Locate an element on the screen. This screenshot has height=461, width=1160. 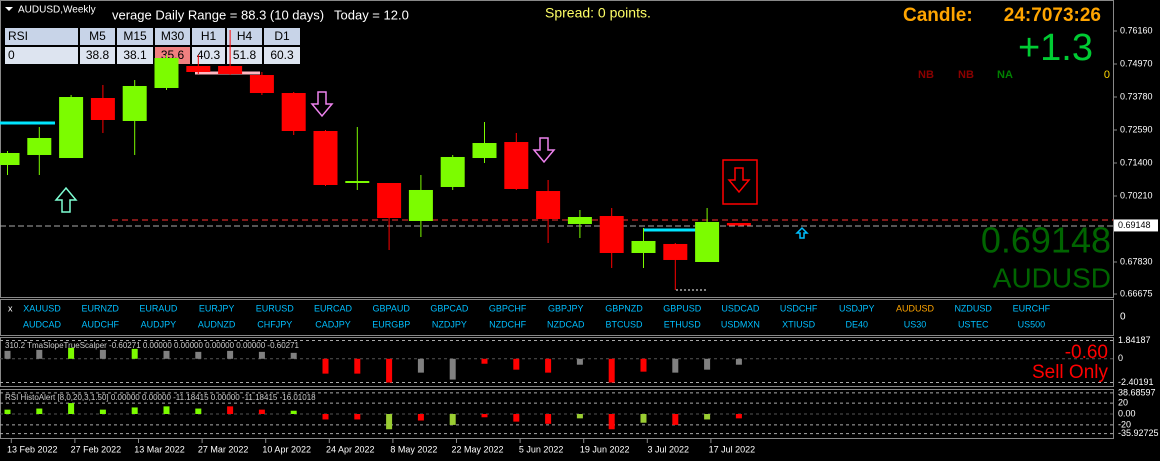
symbol-button: USTEC is located at coordinates (973, 324).